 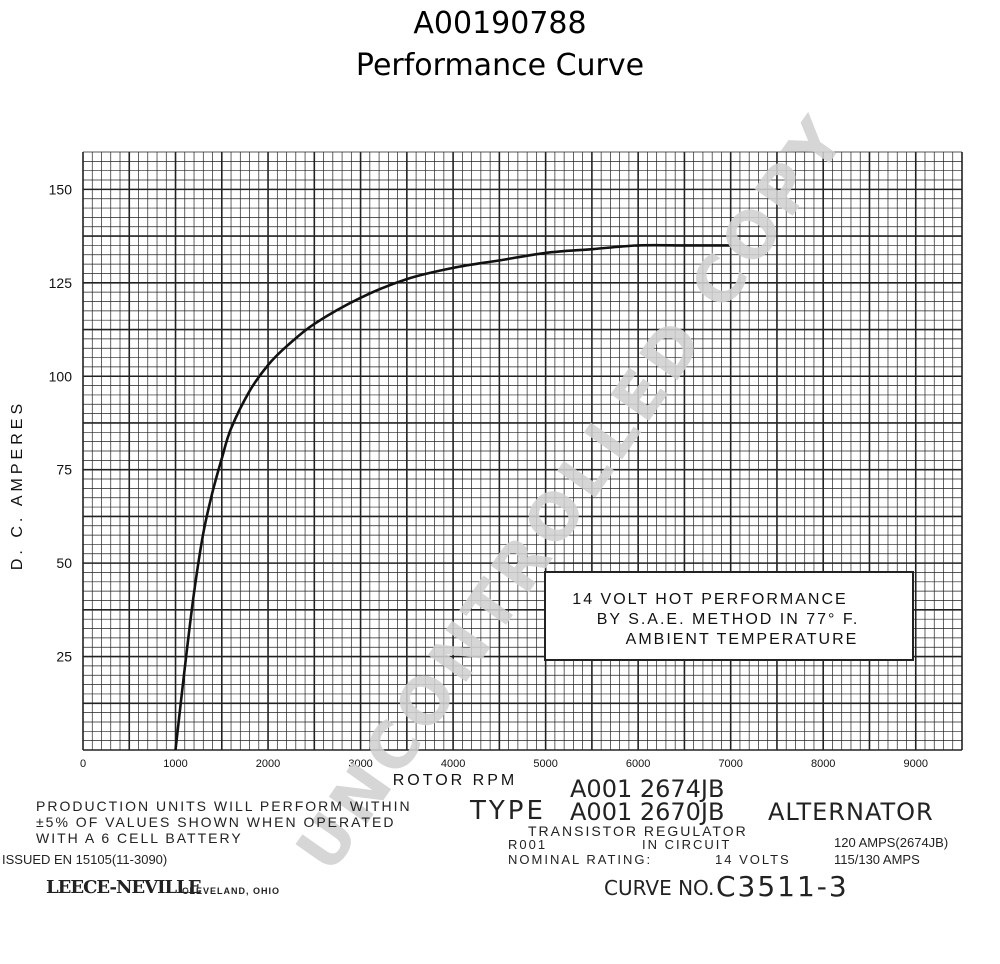 What do you see at coordinates (753, 859) in the screenshot?
I see `volts-value: 14 VOLTS` at bounding box center [753, 859].